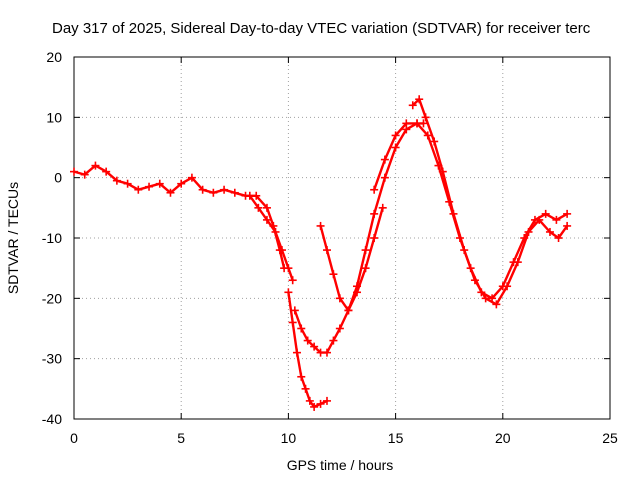 The height and width of the screenshot is (480, 640). I want to click on x-tick-label: 25, so click(610, 438).